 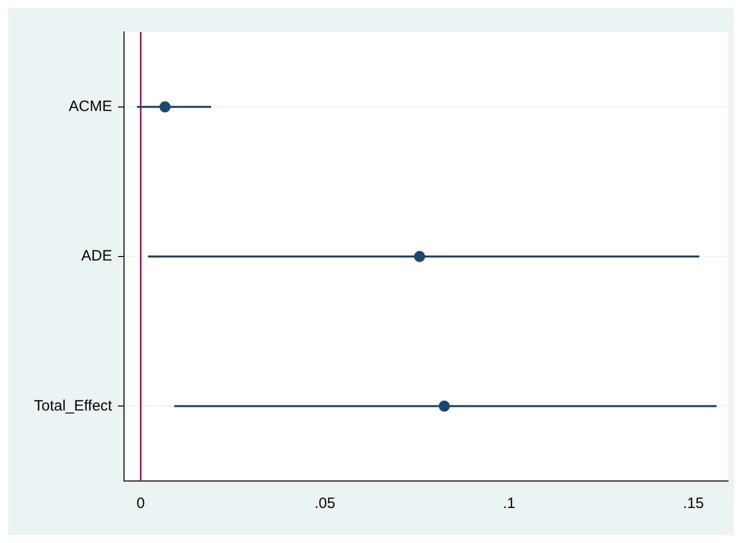 I want to click on x-tick-label: .1, so click(x=509, y=503).